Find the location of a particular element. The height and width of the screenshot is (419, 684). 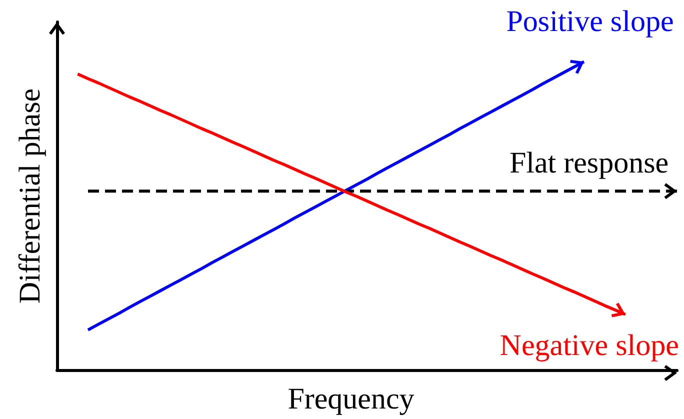

y-axis-title: Differential phase is located at coordinates (30, 196).